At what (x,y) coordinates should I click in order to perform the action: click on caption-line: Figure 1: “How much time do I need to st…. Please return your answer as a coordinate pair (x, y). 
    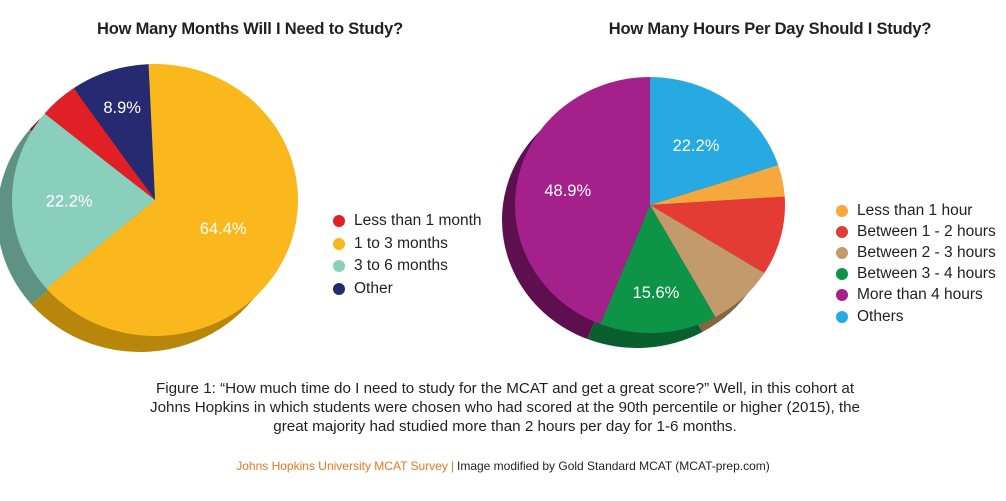
    Looking at the image, I should click on (505, 388).